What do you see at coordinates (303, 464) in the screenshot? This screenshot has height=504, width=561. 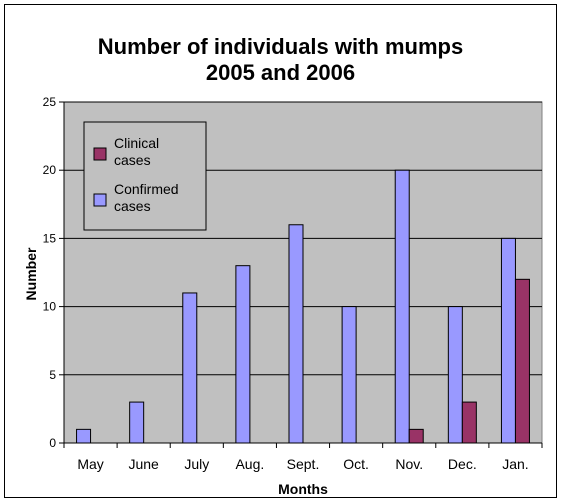 I see `x-tick-label: Sept.` at bounding box center [303, 464].